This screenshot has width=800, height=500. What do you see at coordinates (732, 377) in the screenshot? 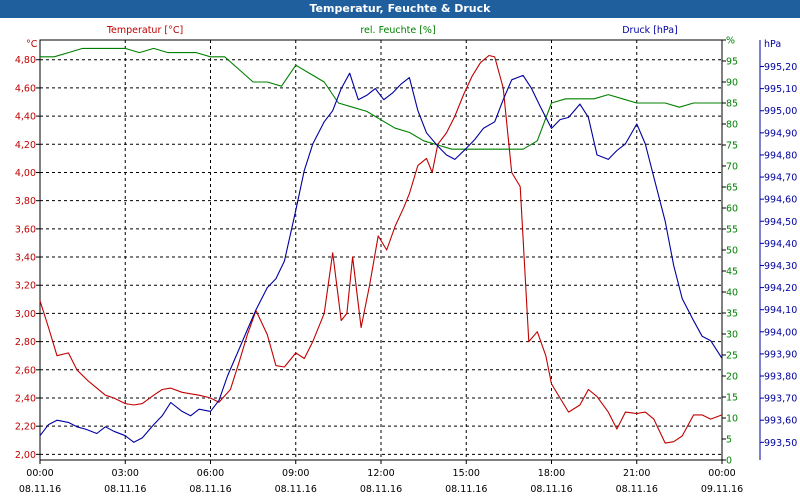
I see `humidity-tick-label: 20` at bounding box center [732, 377].